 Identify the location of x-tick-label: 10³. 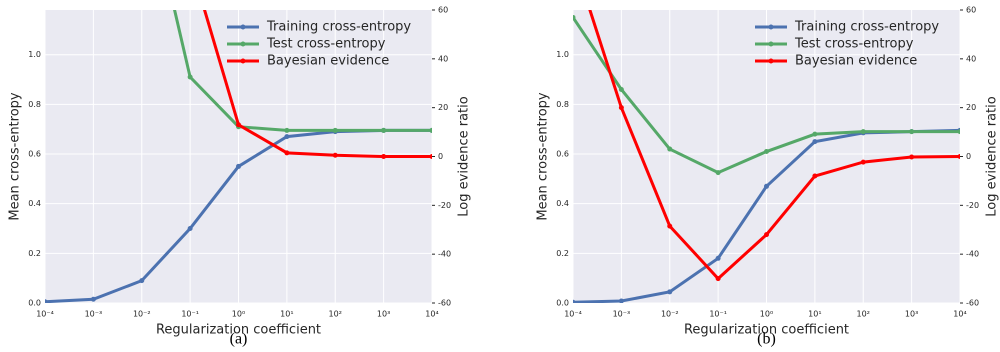
(383, 314).